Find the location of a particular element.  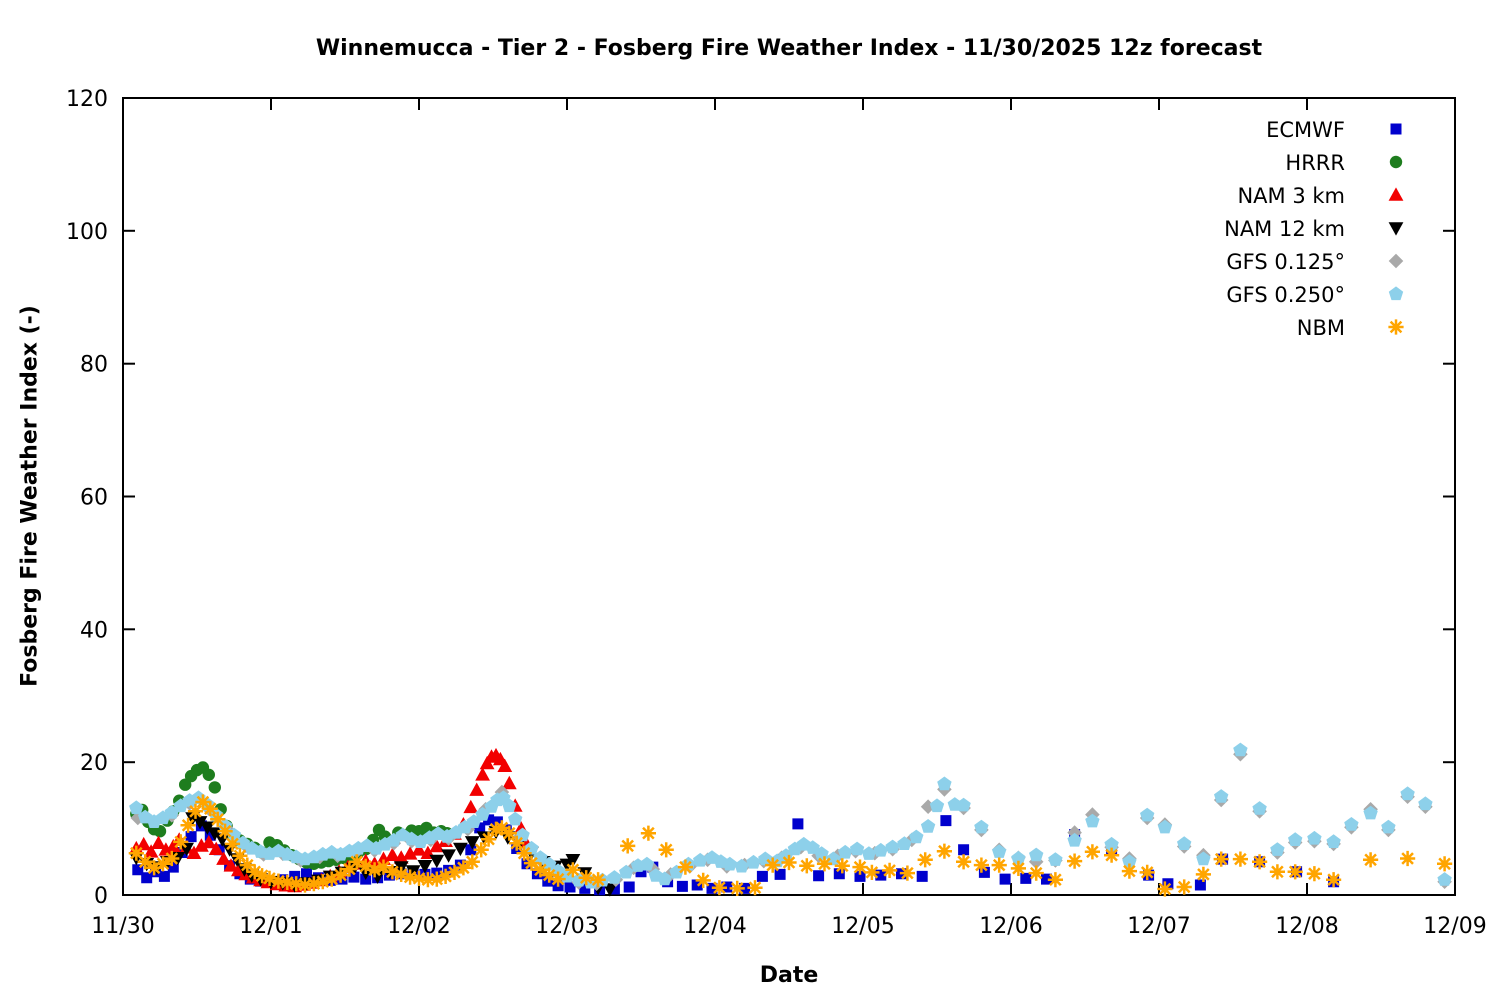

legend-item-GFS 0.125°: GFS 0.125° is located at coordinates (1315, 262).